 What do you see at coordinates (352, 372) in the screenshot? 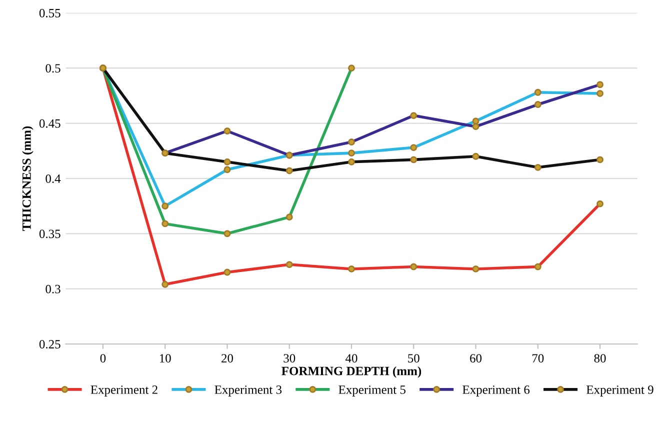
I see `x-axis-title: FORMING DEPTH (mm)` at bounding box center [352, 372].